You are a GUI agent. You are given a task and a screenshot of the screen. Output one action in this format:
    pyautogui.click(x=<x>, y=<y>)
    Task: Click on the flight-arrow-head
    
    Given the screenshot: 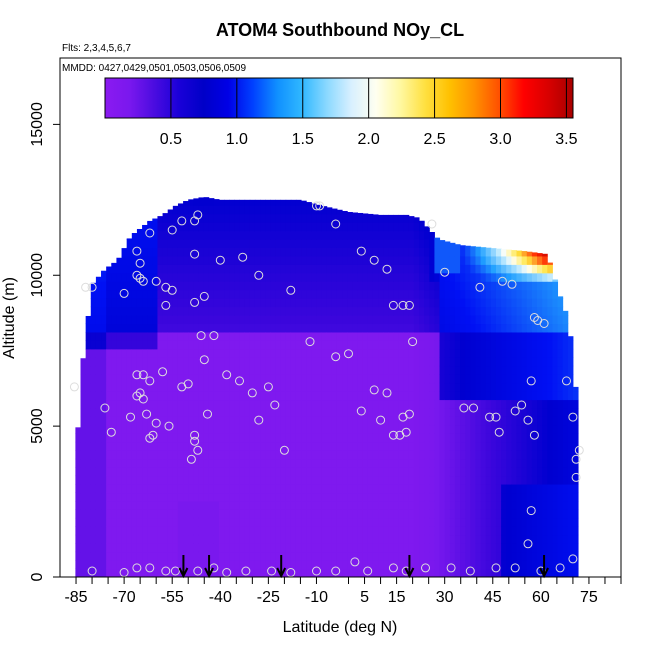 What is the action you would take?
    pyautogui.click(x=409, y=573)
    